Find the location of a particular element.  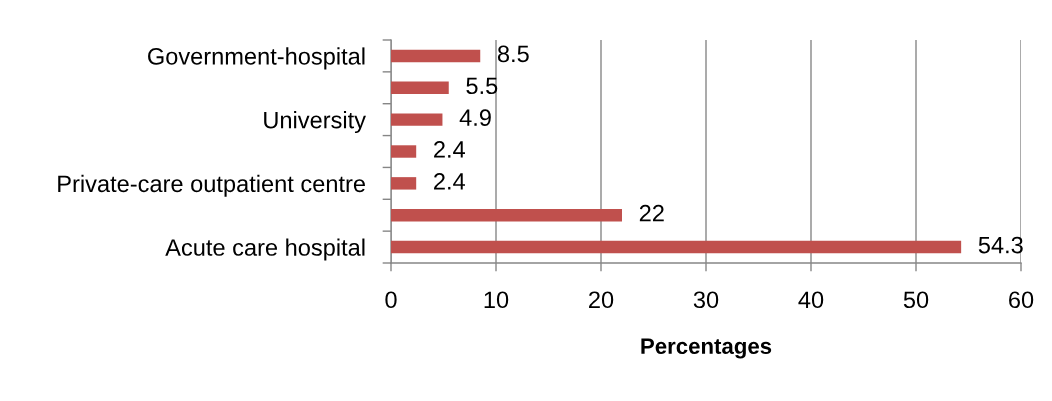

data-label: 4.9 is located at coordinates (475, 117).